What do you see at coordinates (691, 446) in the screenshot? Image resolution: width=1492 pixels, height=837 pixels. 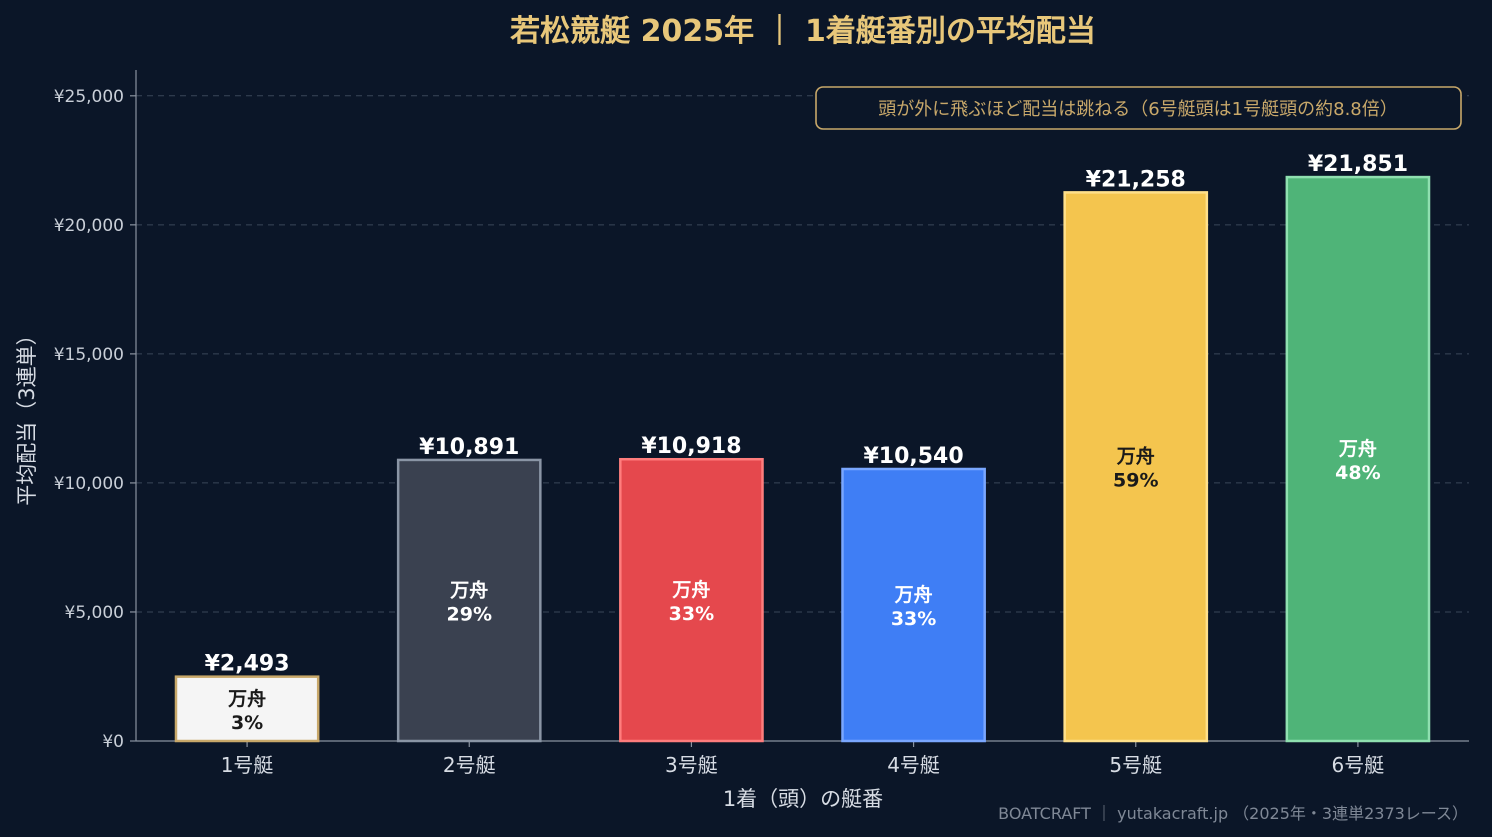 I see `bar-value-label: ¥10,918` at bounding box center [691, 446].